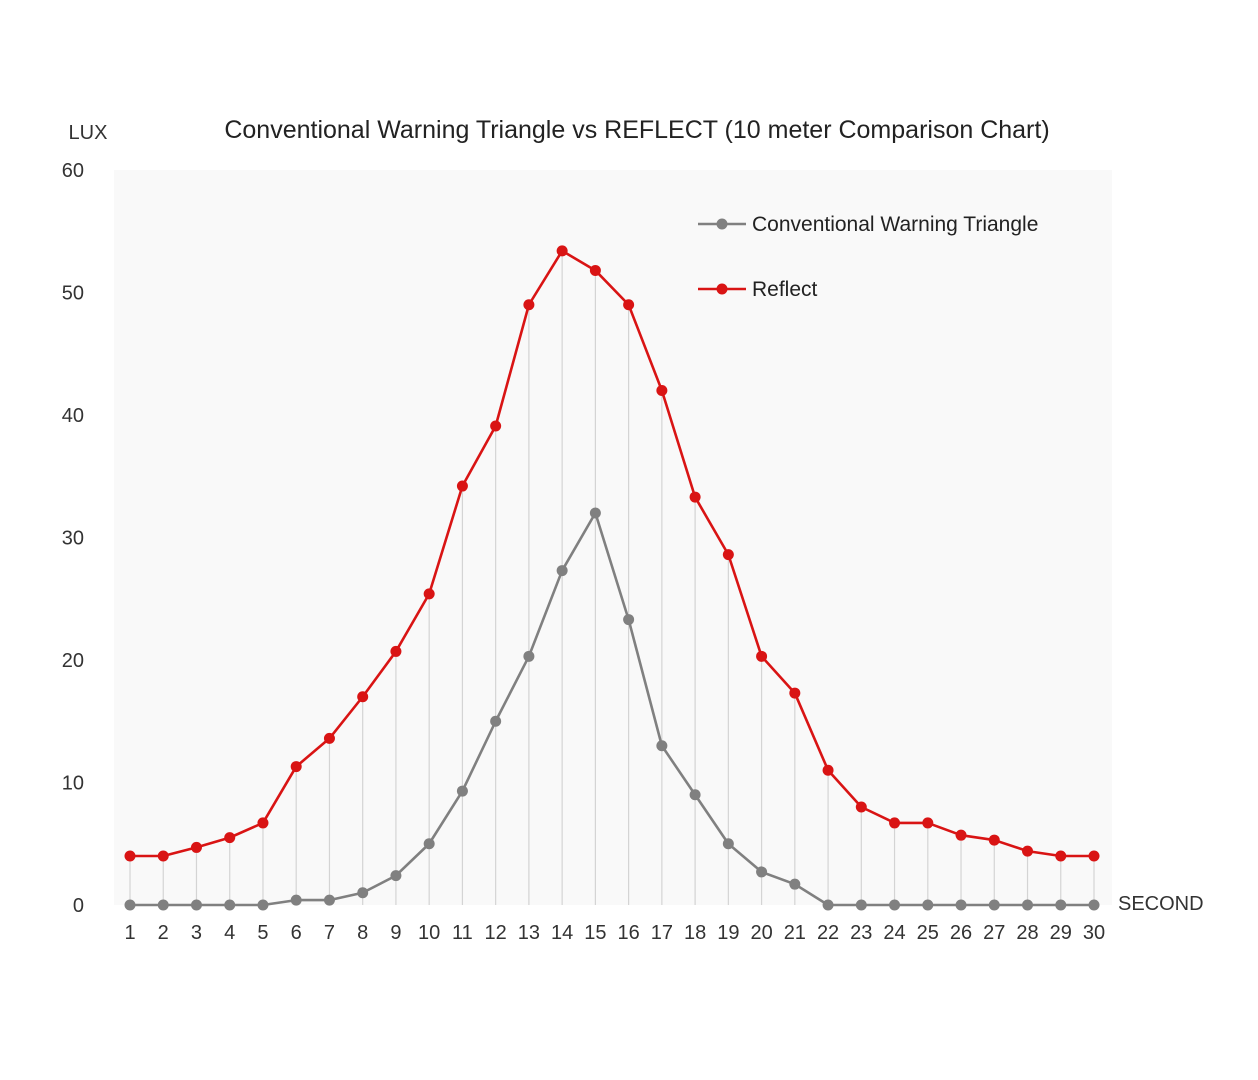 This screenshot has height=1080, width=1258. Describe the element at coordinates (728, 933) in the screenshot. I see `x-tick-label: 19` at that location.